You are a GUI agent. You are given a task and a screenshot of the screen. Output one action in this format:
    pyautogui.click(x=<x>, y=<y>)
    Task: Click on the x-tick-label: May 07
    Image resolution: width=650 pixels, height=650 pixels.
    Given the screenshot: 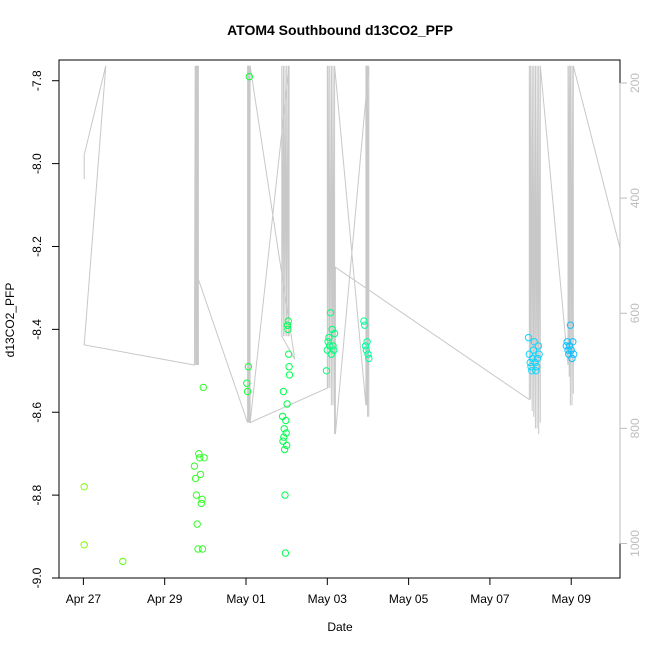 What is the action you would take?
    pyautogui.click(x=490, y=599)
    